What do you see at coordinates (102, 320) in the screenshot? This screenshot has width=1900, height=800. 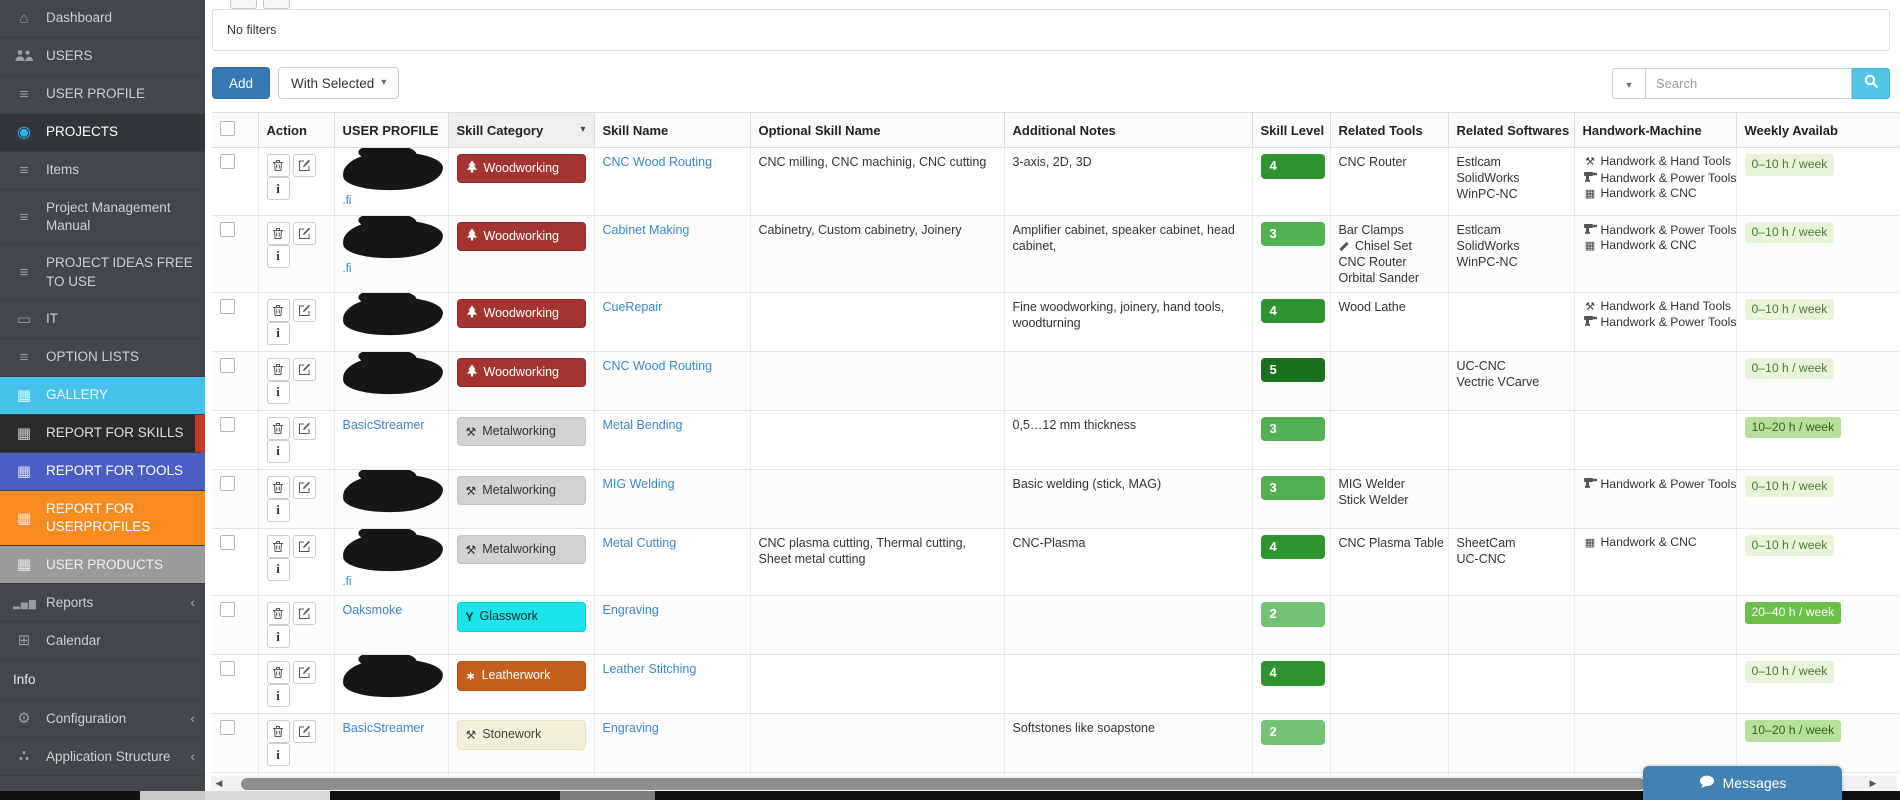 I see `sidebar-item-it: ▭ IT` at bounding box center [102, 320].